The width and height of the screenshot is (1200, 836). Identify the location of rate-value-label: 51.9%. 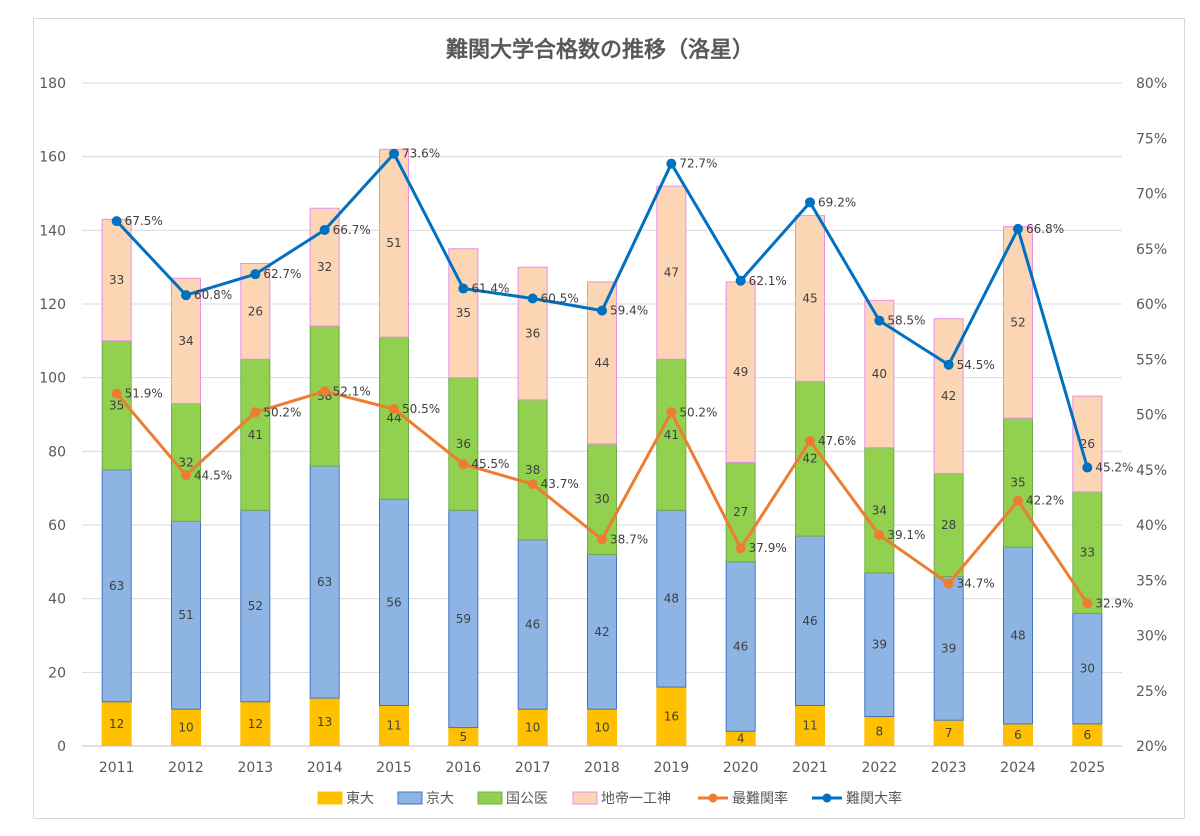
(144, 394).